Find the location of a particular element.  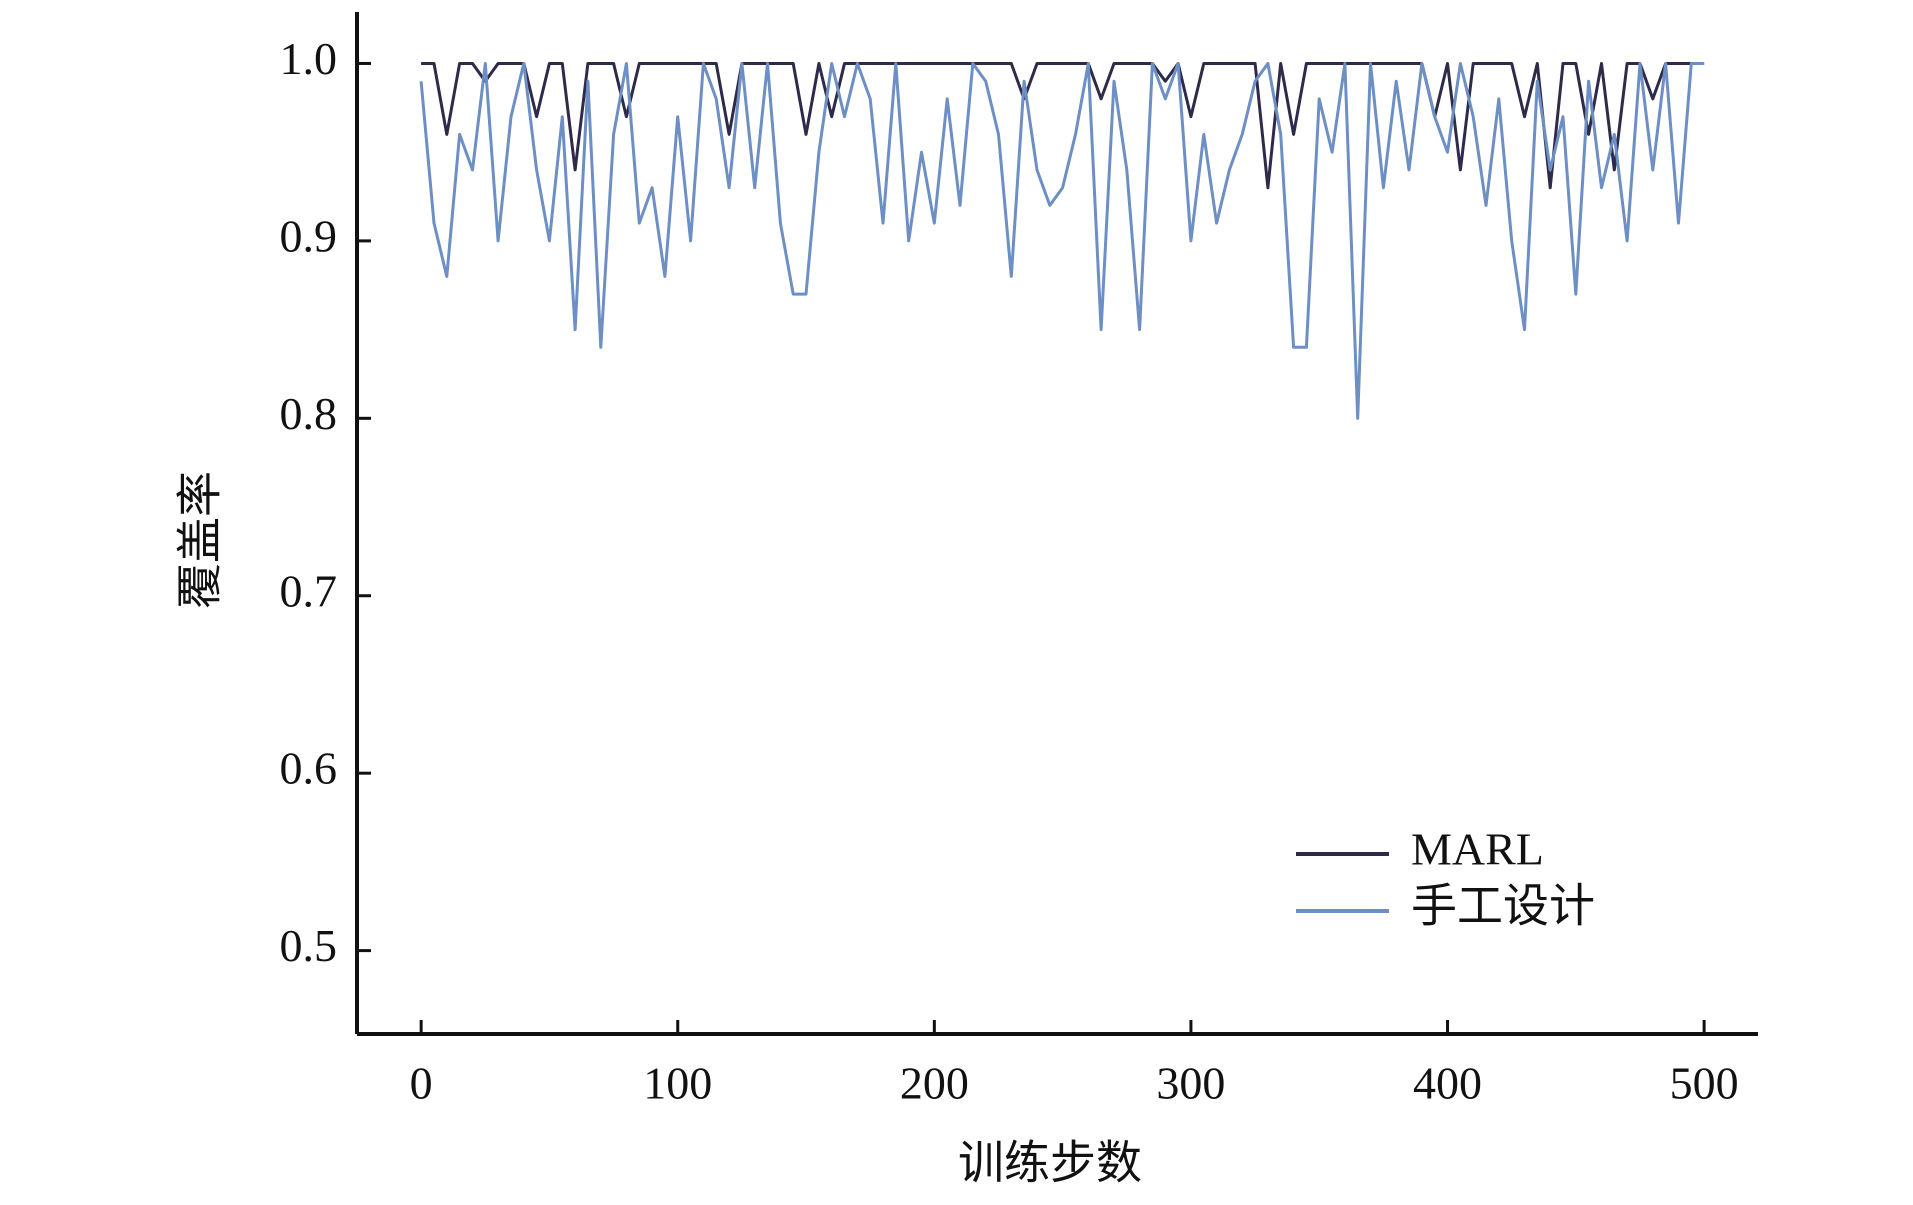

legend-label: MARL is located at coordinates (1477, 849).